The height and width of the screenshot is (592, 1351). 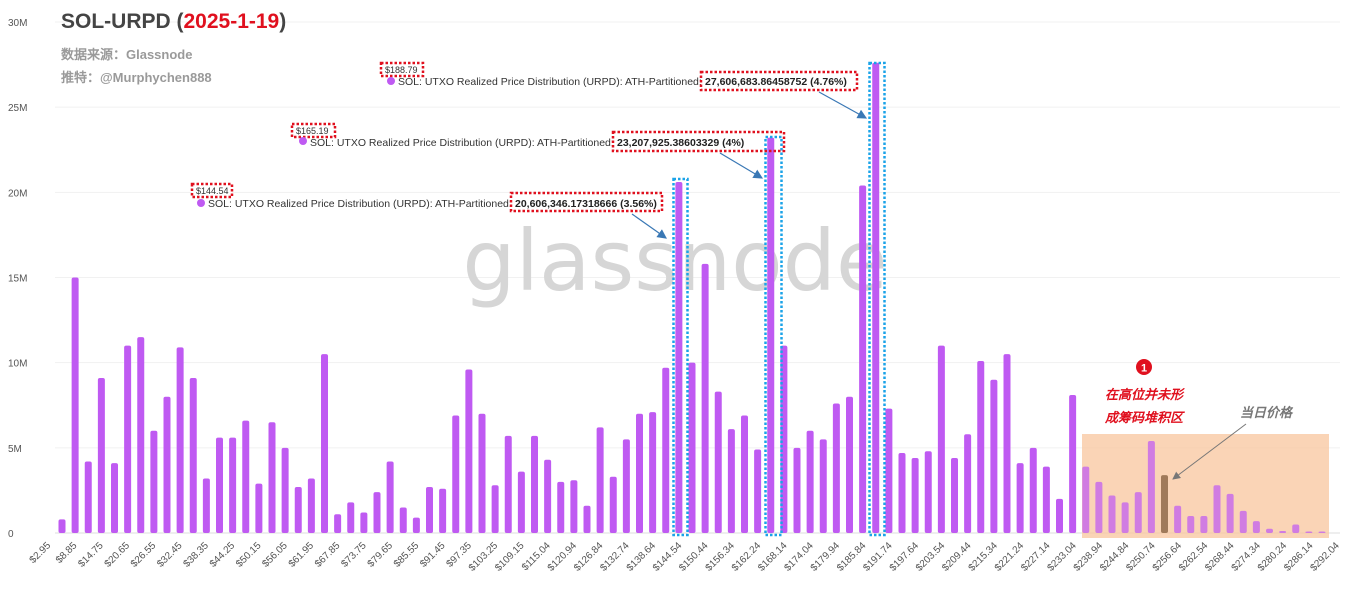 What do you see at coordinates (91, 555) in the screenshot?
I see `x-tick-label: $14.75` at bounding box center [91, 555].